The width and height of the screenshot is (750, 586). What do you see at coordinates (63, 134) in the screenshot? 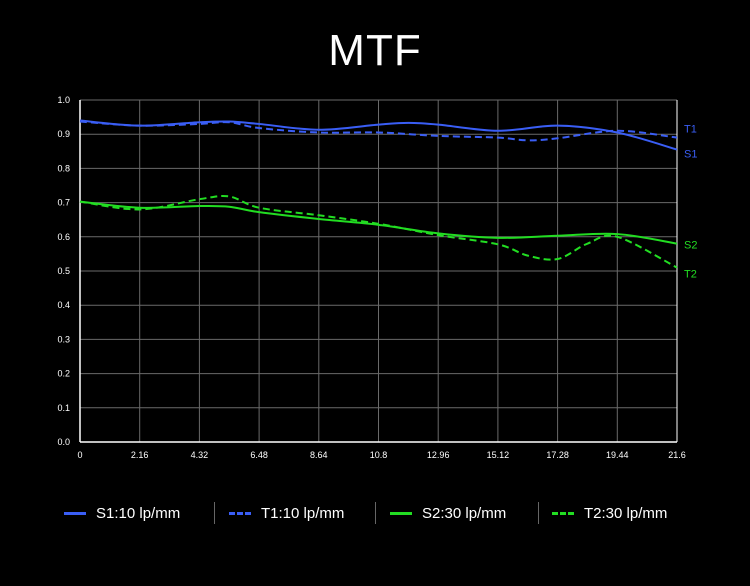
I see `y-tick-label: 0.9` at bounding box center [63, 134].